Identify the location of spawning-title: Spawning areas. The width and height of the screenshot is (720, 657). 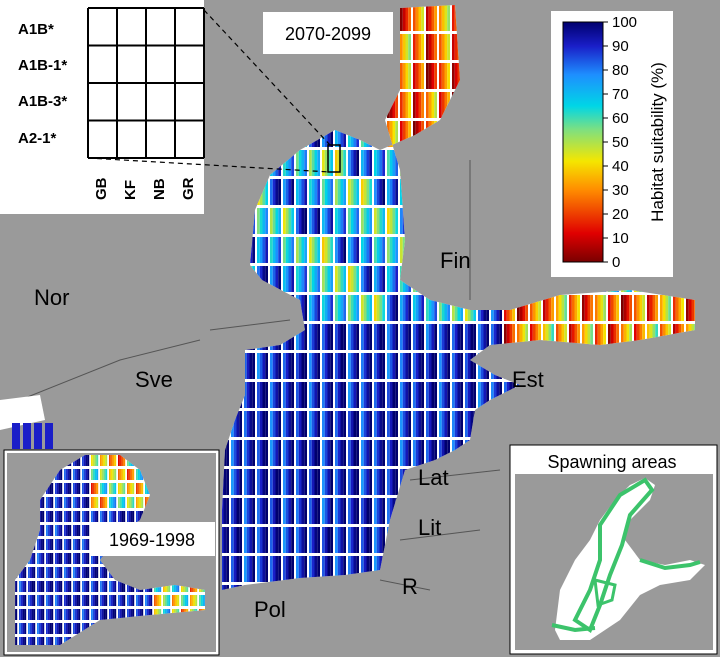
(611, 462).